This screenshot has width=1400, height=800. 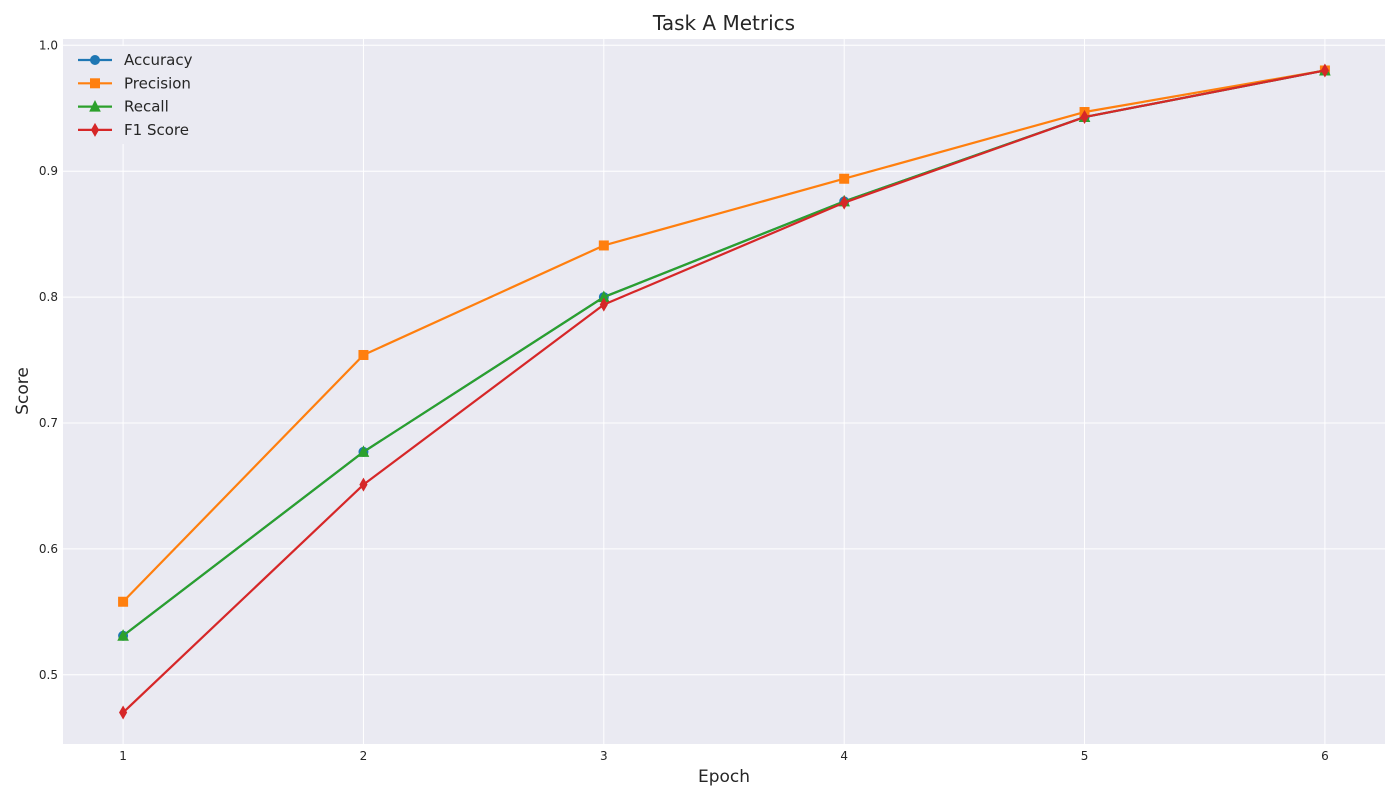 I want to click on y-tick-label: 0.5, so click(x=48, y=675).